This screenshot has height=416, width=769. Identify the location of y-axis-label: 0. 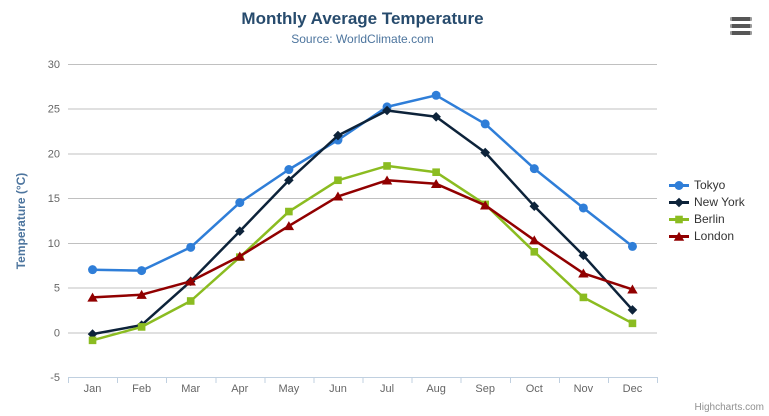
(57, 333).